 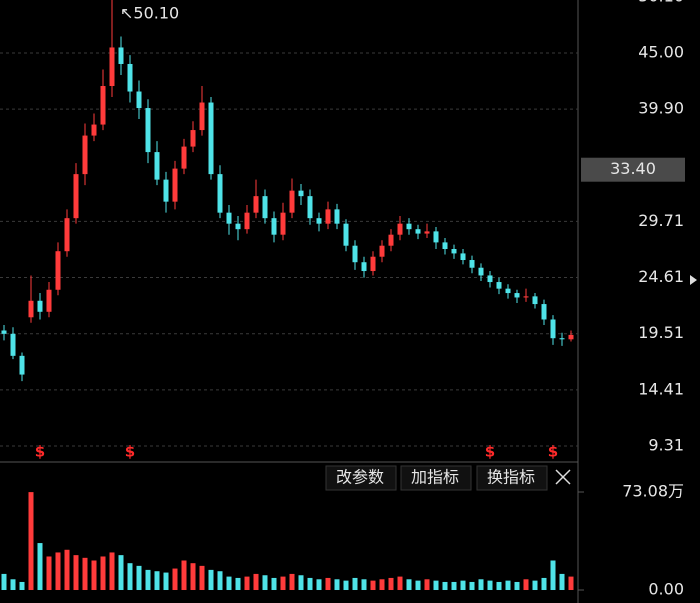 I want to click on volume-tick-label: 73.08万, so click(x=653, y=490).